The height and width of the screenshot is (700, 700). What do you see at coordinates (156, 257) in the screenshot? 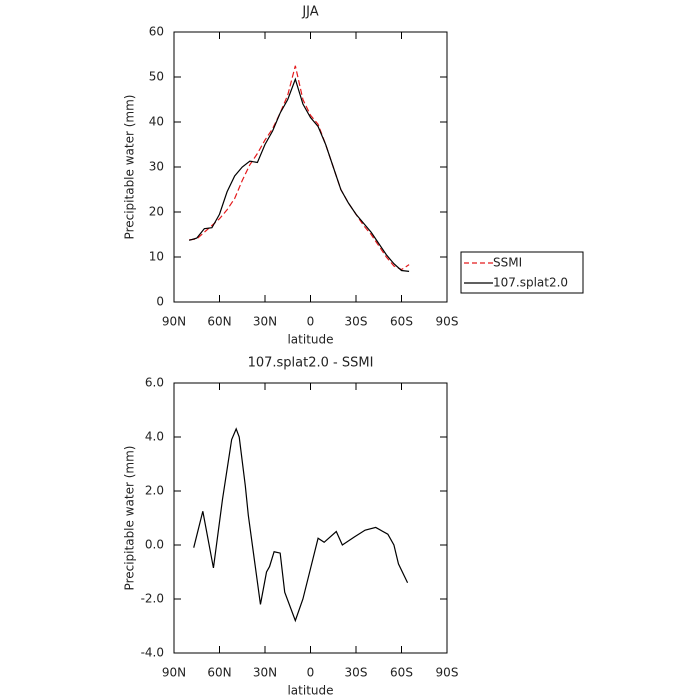
I see `y-tick-label: 10` at bounding box center [156, 257].